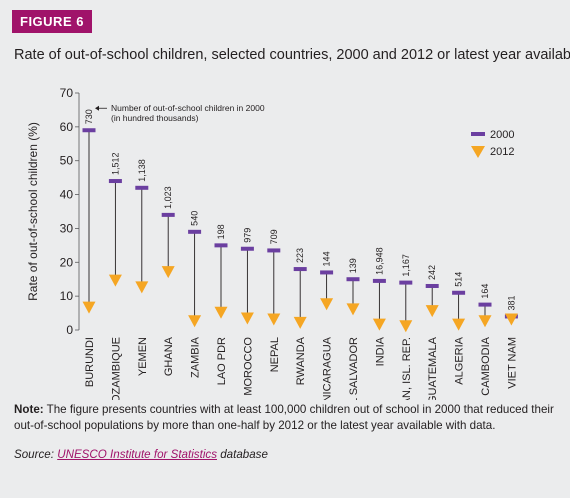 The image size is (570, 498). Describe the element at coordinates (502, 135) in the screenshot. I see `legend-label-2000: 2000` at that location.